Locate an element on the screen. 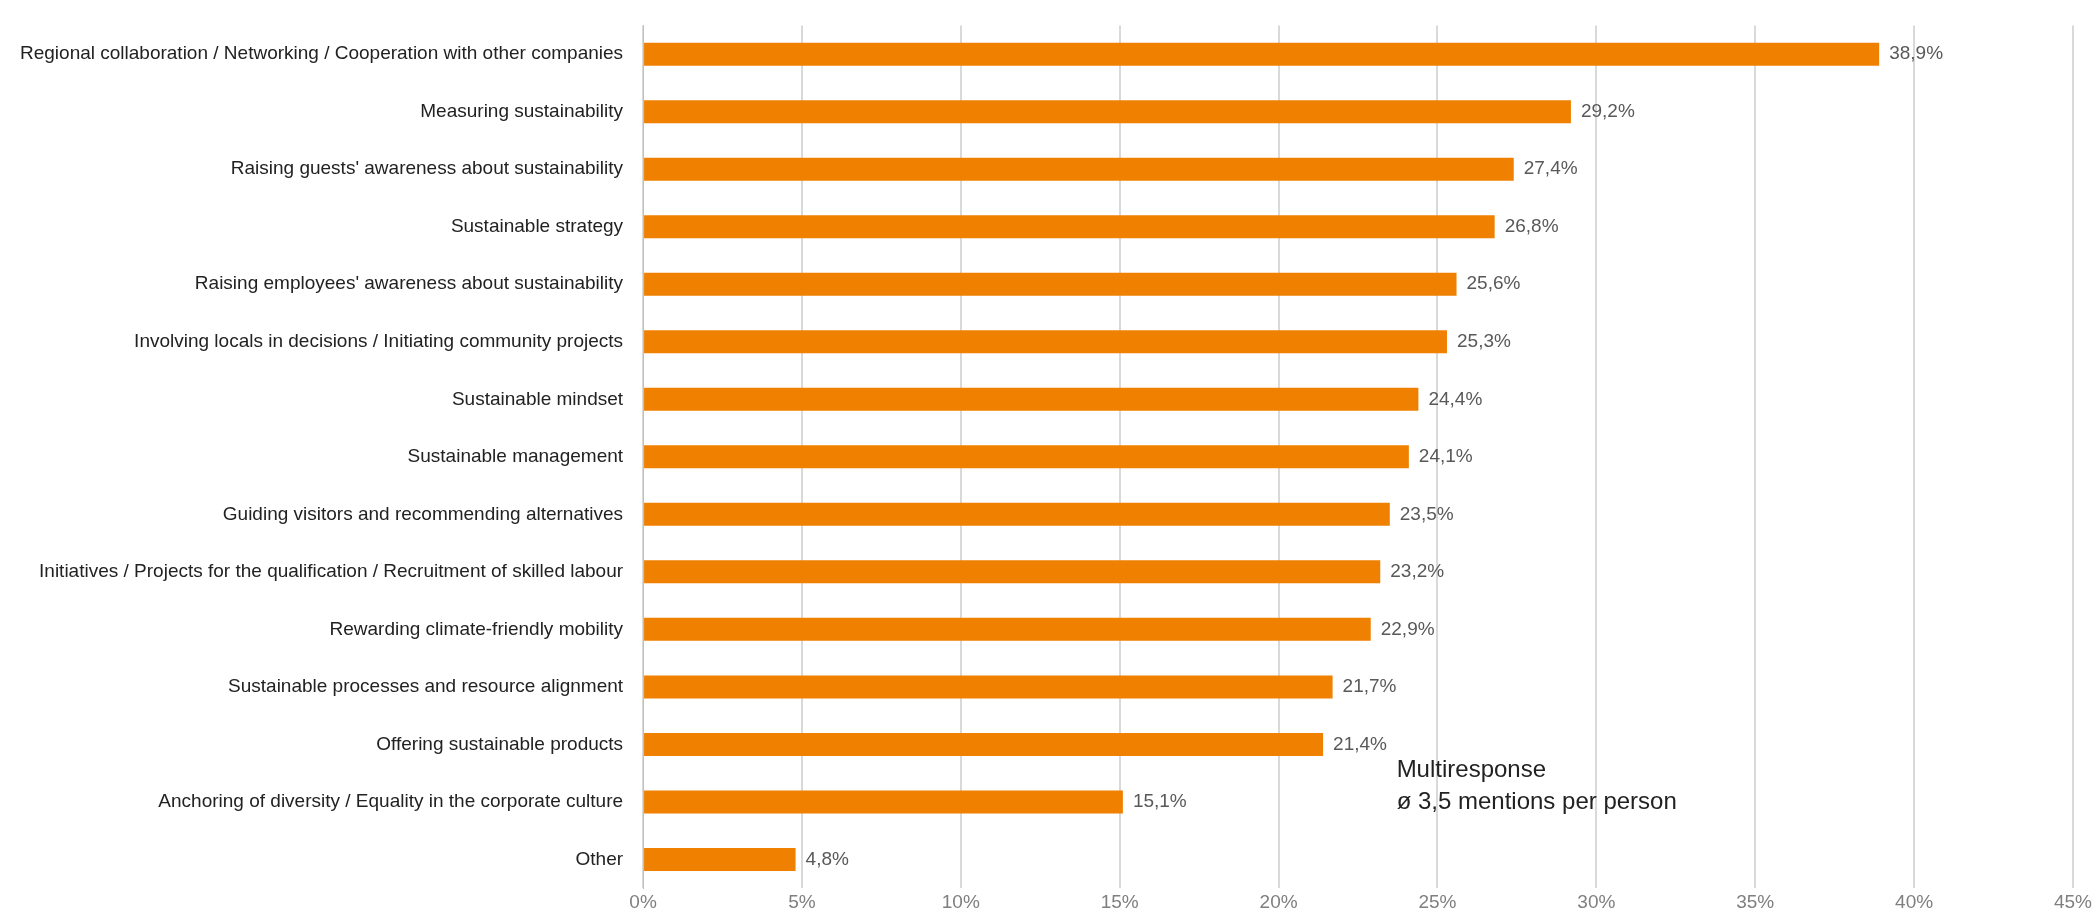 The height and width of the screenshot is (921, 2095). x-tick-label: 20% is located at coordinates (1278, 901).